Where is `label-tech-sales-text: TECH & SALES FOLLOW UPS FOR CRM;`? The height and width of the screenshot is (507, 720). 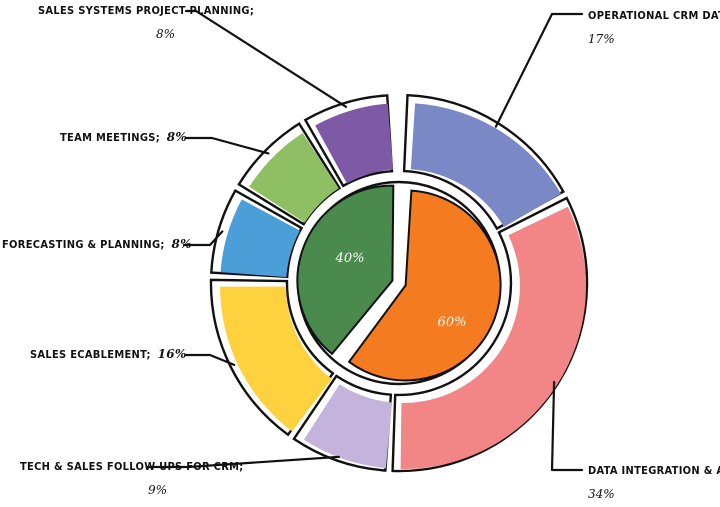 label-tech-sales-text: TECH & SALES FOLLOW UPS FOR CRM; is located at coordinates (132, 466).